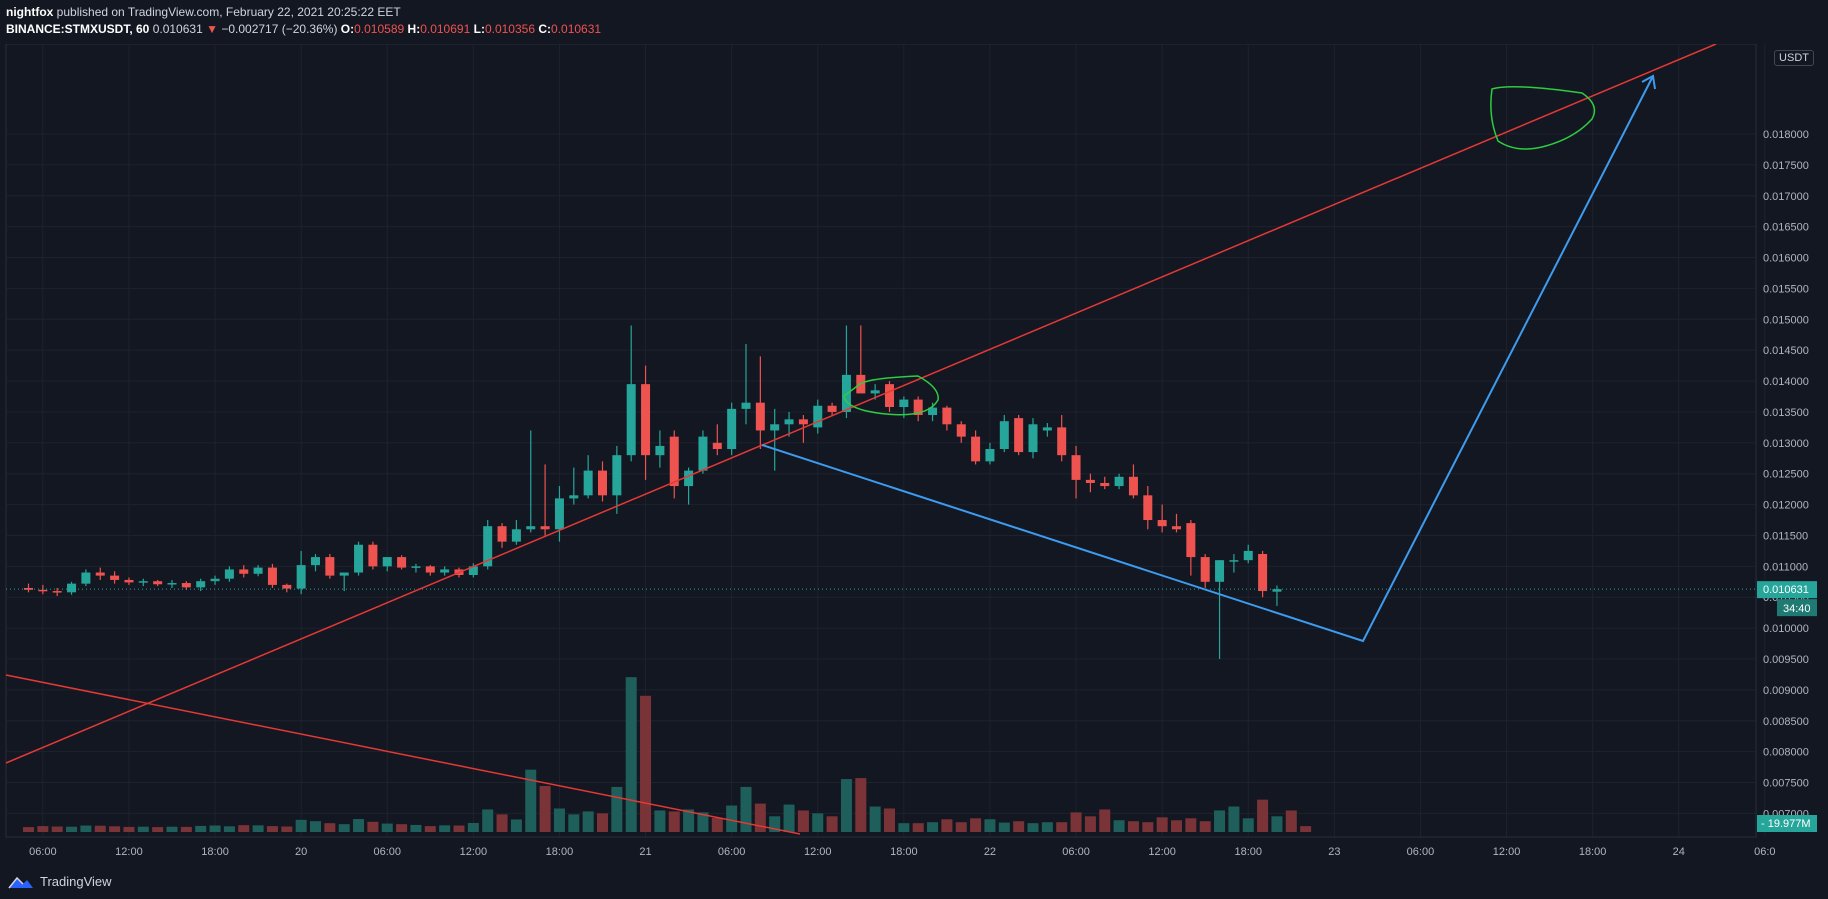  I want to click on trend-line-lower, so click(403, 754).